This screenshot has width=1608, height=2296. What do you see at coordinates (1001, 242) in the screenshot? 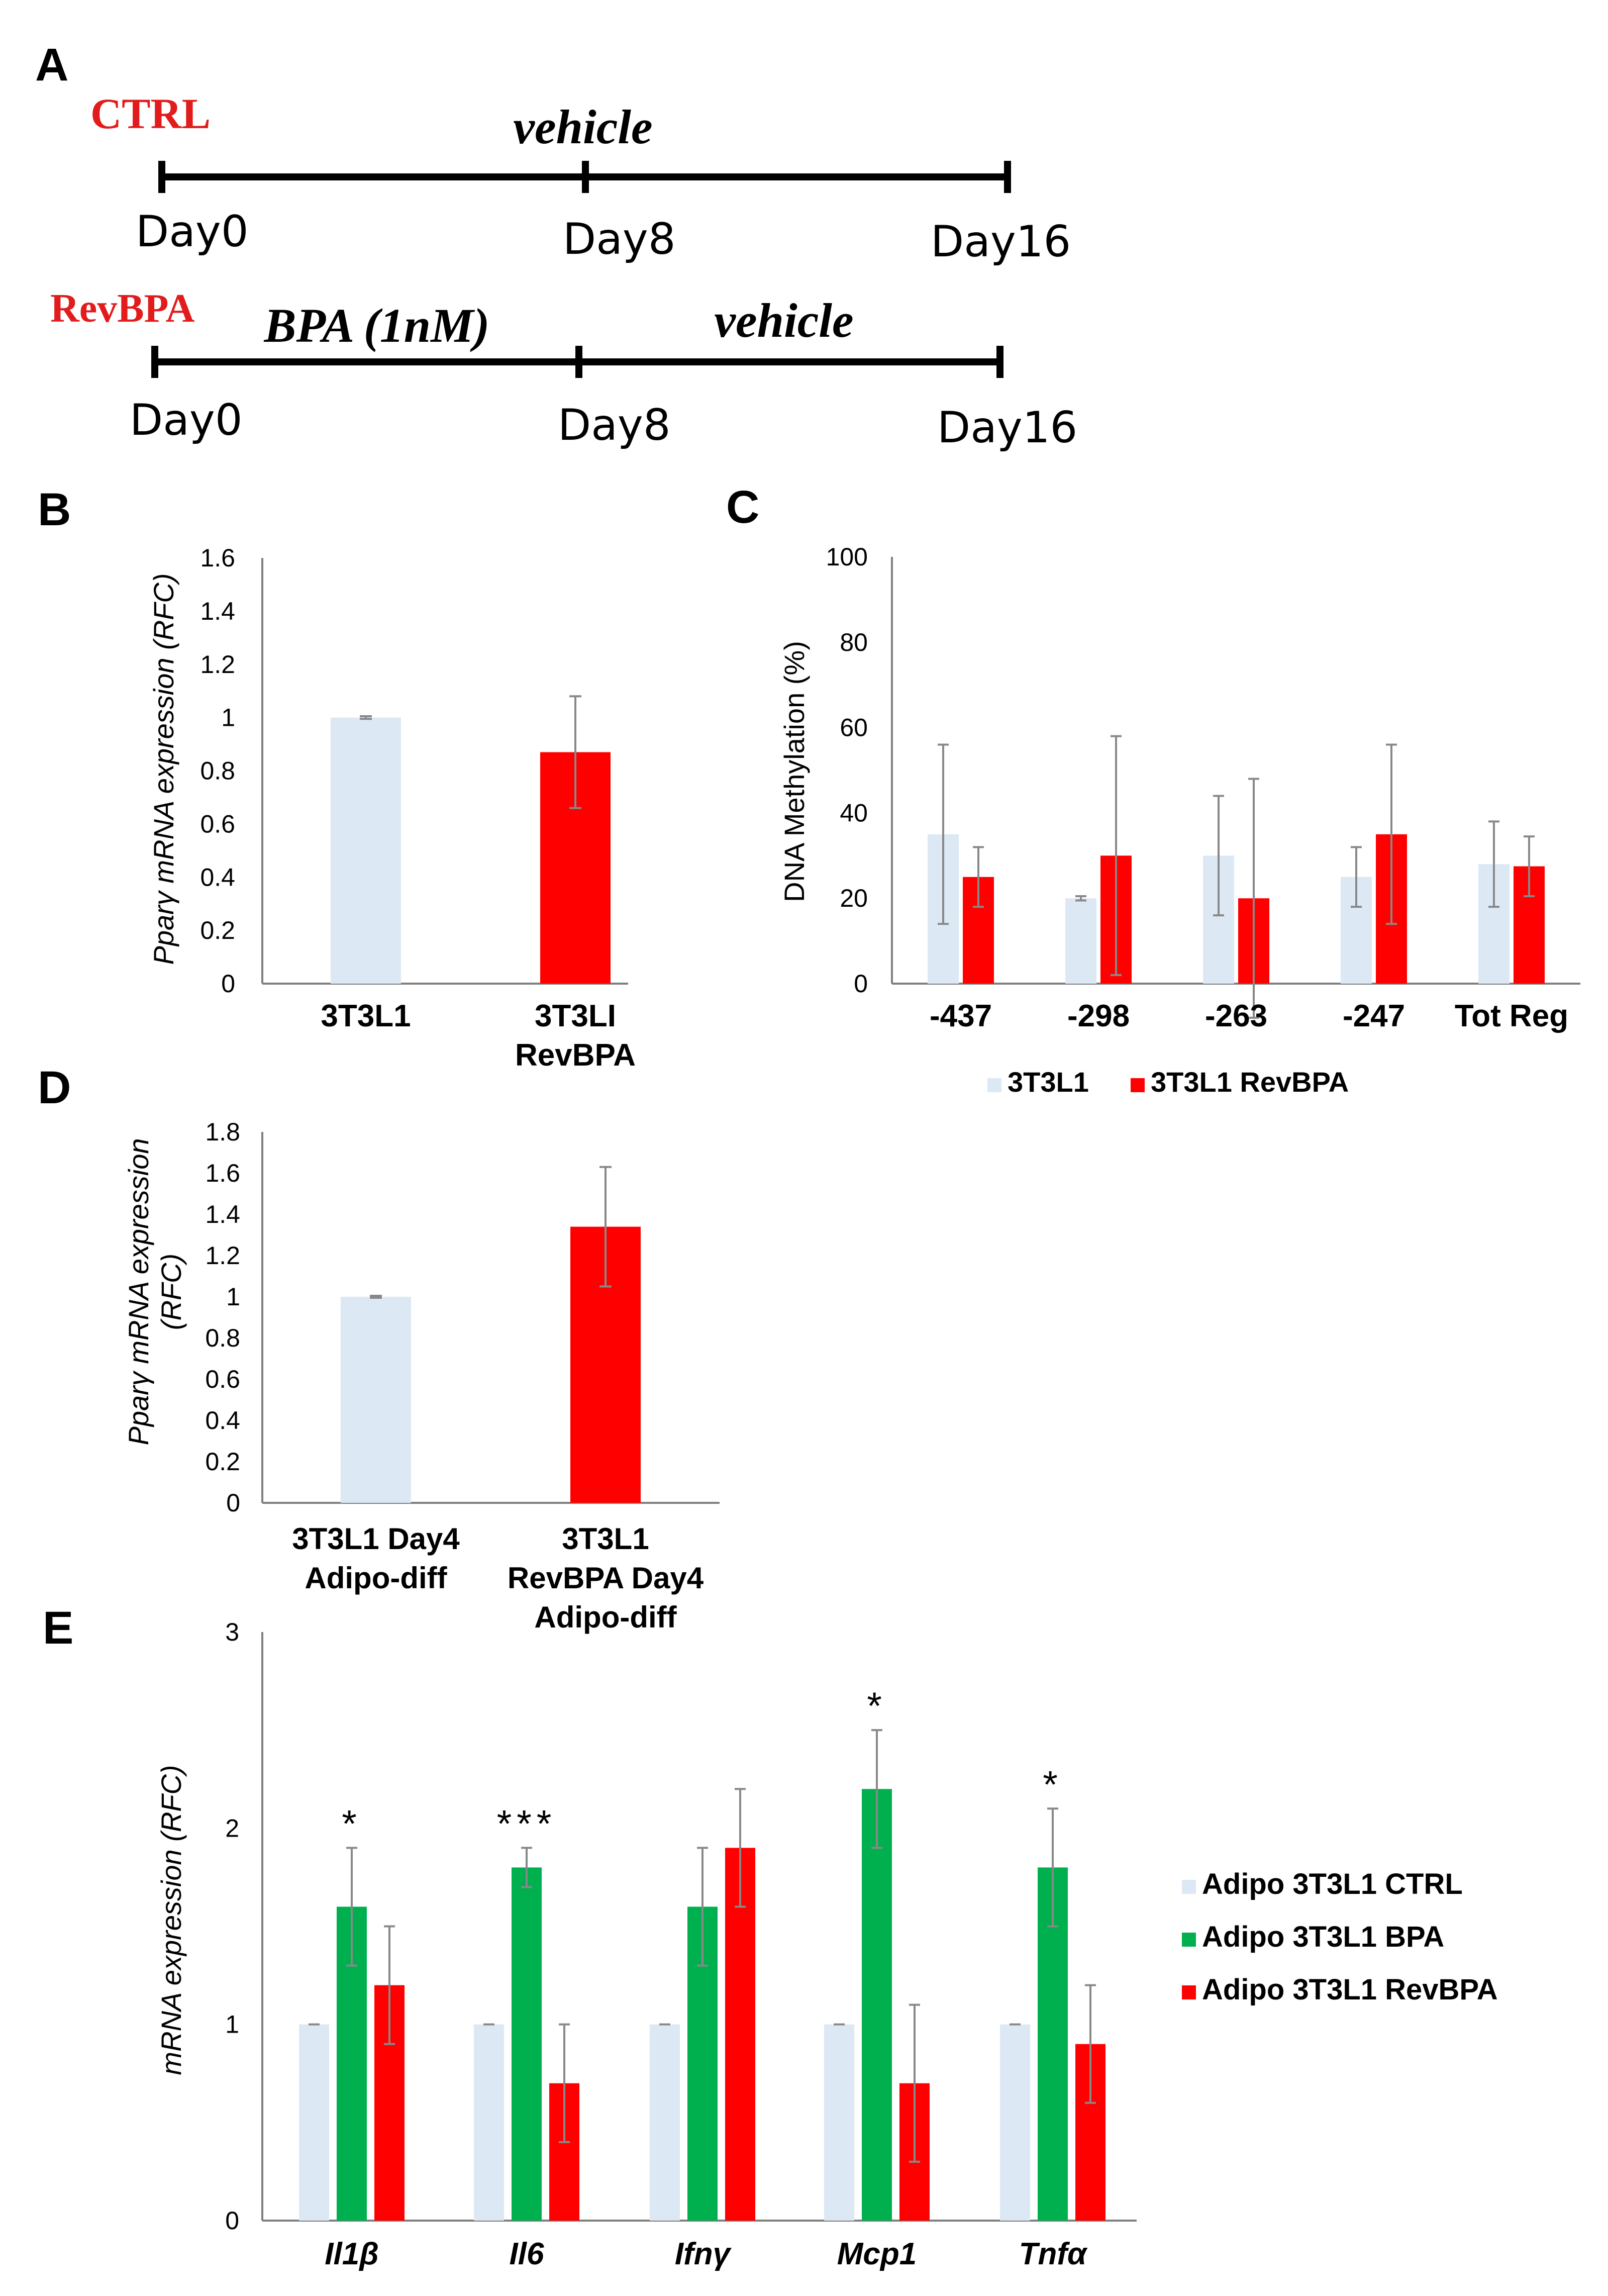
I see `ctrl-day16: Day16` at bounding box center [1001, 242].